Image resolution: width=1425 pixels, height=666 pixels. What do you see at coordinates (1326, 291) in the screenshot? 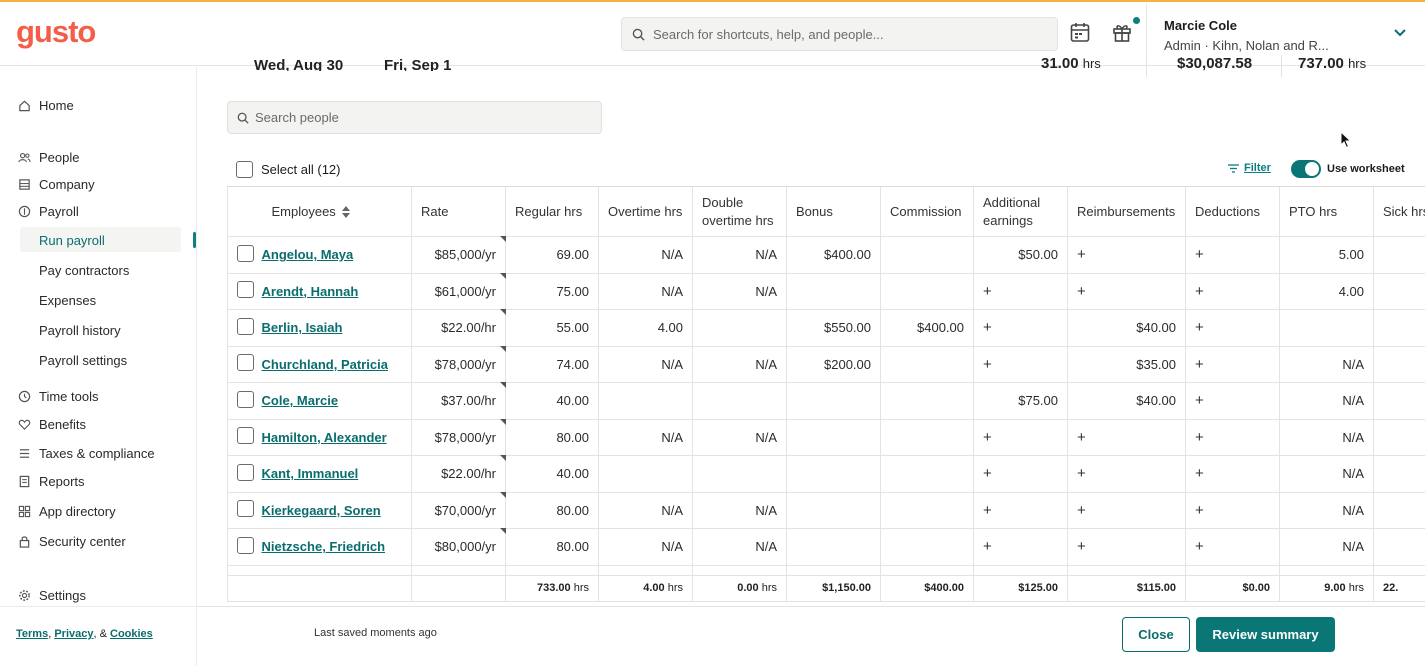
I see `cell-pto: 4.00` at bounding box center [1326, 291].